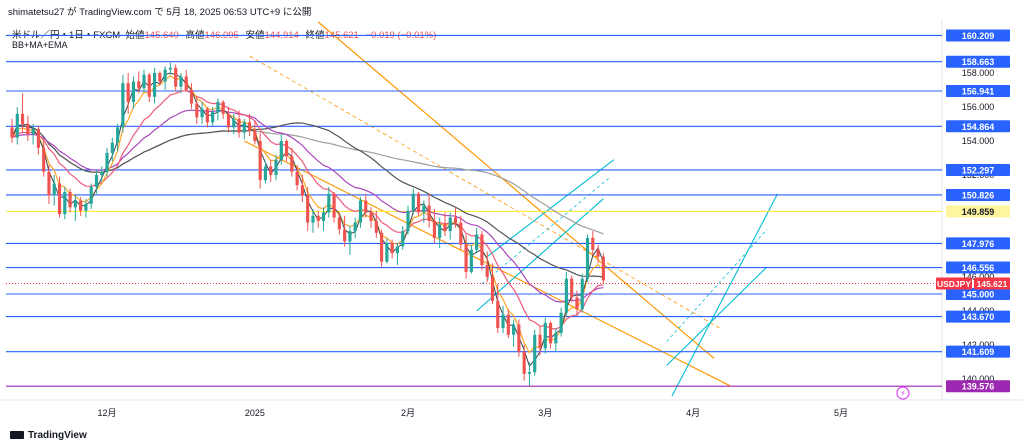 This screenshot has width=1024, height=448. Describe the element at coordinates (978, 73) in the screenshot. I see `y-tick-label: 158.000` at that location.